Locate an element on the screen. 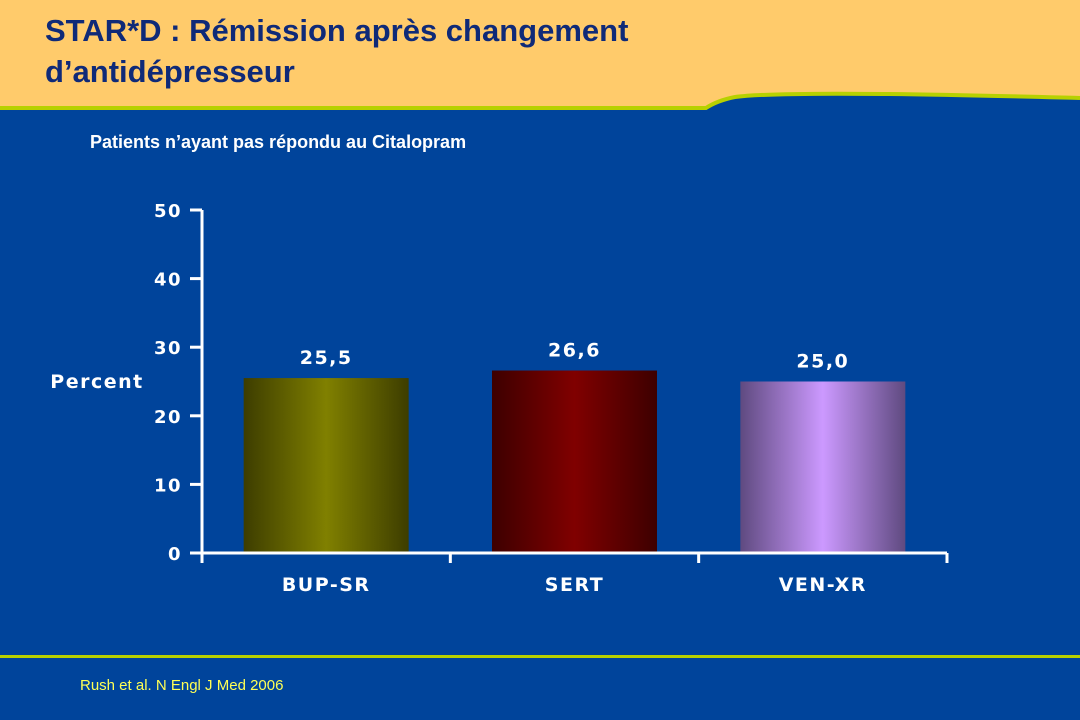  bar-sert is located at coordinates (574, 461).